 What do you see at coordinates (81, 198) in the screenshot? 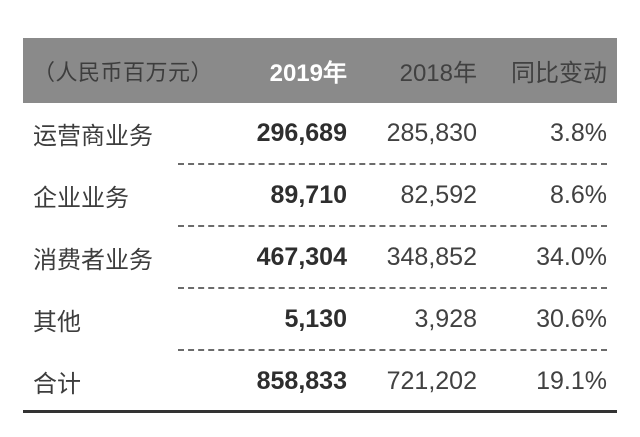
I see `row-label: 企业业务` at bounding box center [81, 198].